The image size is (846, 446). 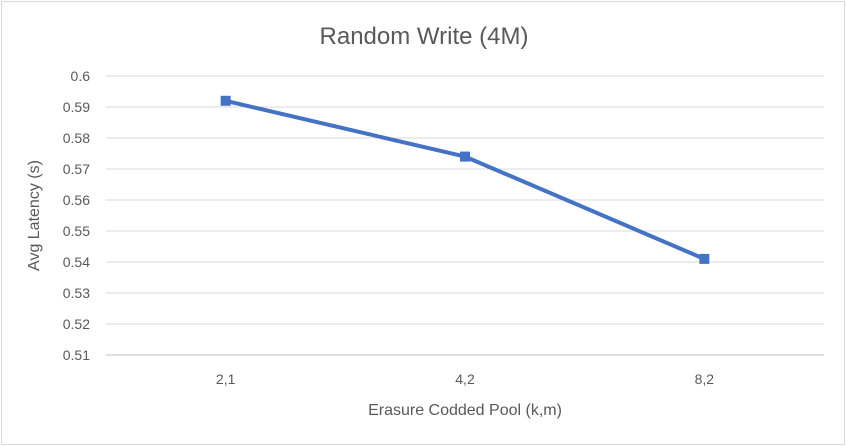 What do you see at coordinates (76, 138) in the screenshot?
I see `y-tick-label: 0.58` at bounding box center [76, 138].